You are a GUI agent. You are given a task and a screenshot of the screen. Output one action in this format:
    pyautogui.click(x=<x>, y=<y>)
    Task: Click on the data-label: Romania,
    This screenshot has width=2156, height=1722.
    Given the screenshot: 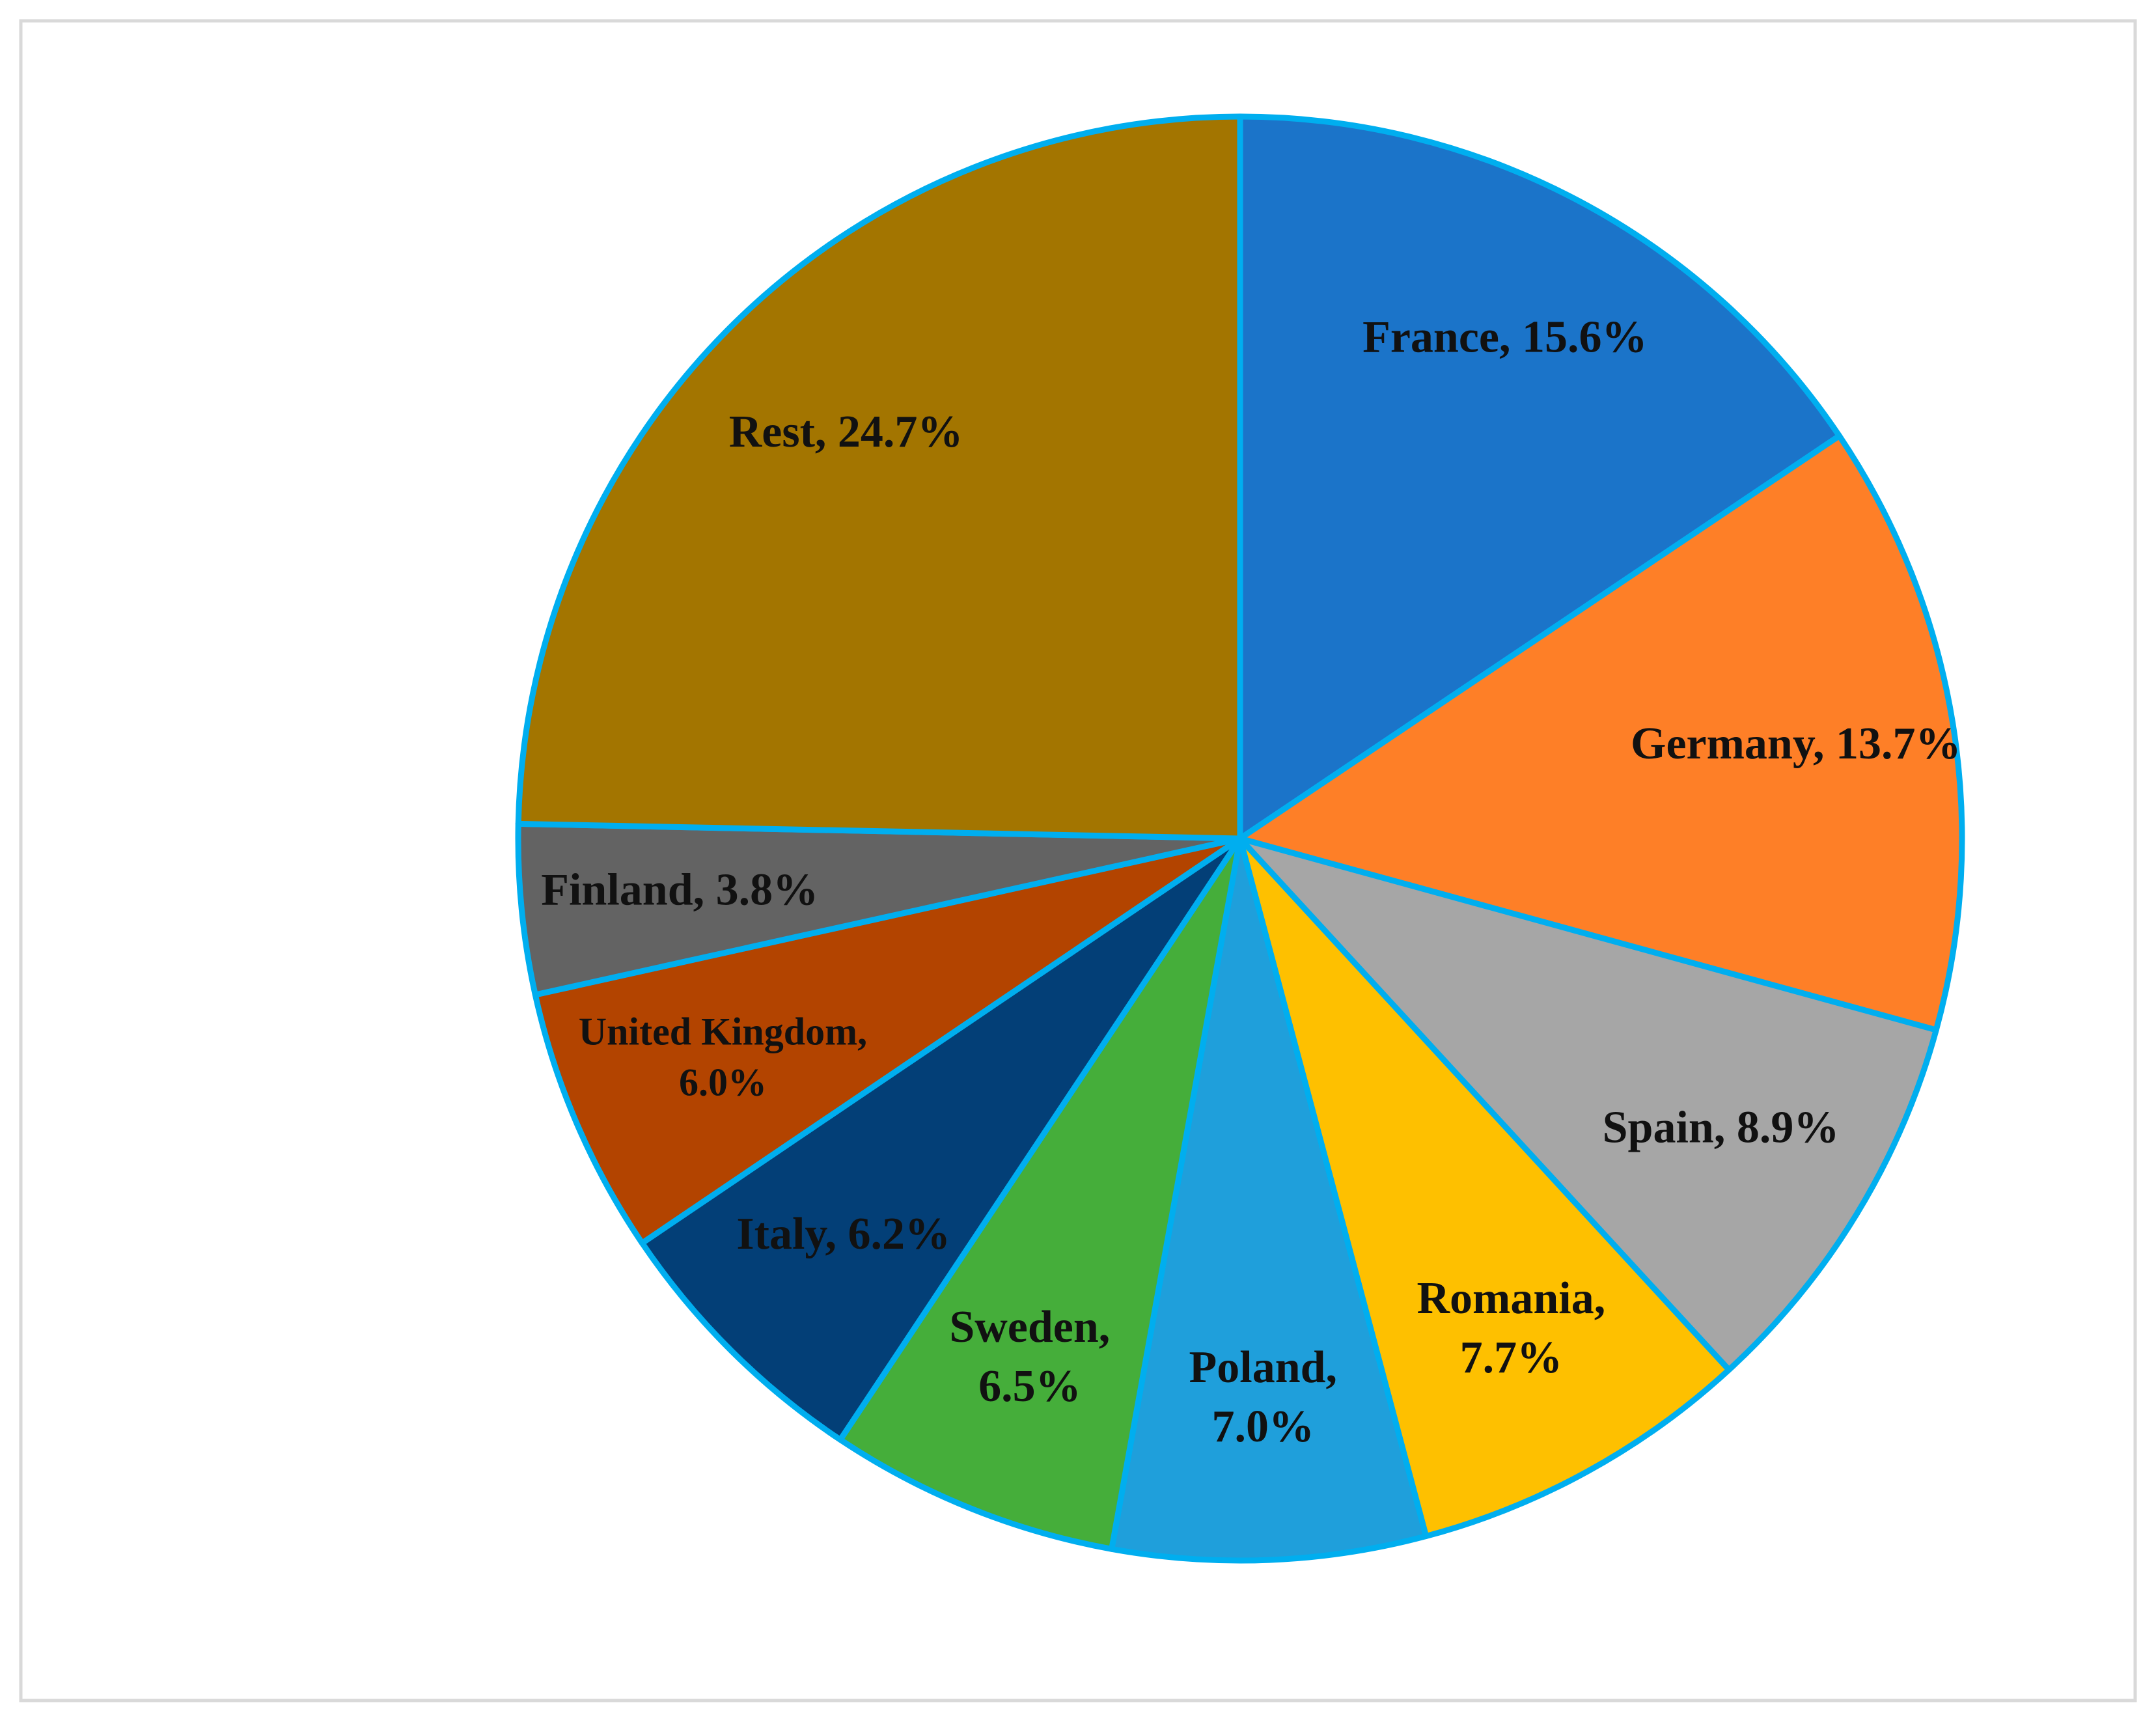 What is the action you would take?
    pyautogui.click(x=1511, y=1298)
    